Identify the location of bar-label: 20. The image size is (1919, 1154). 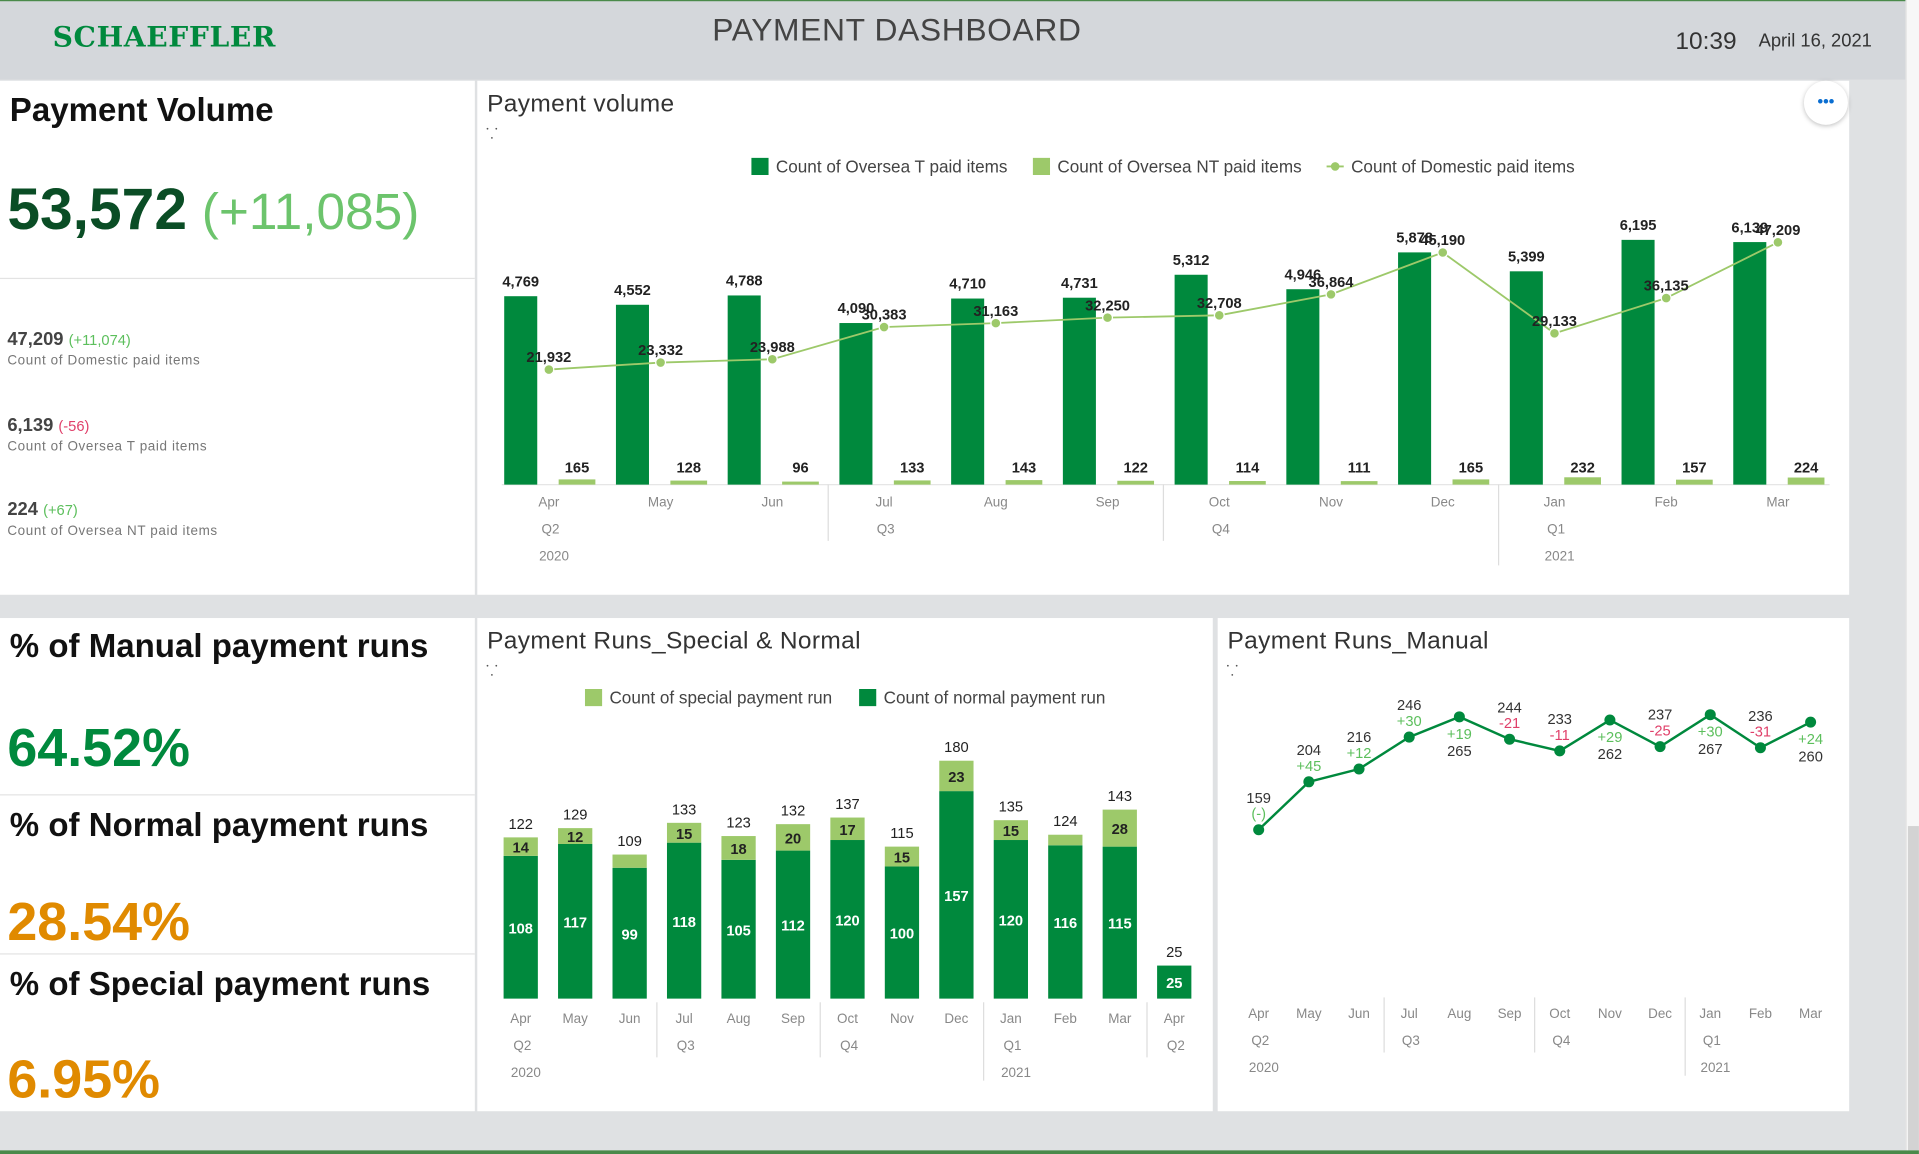
(793, 839).